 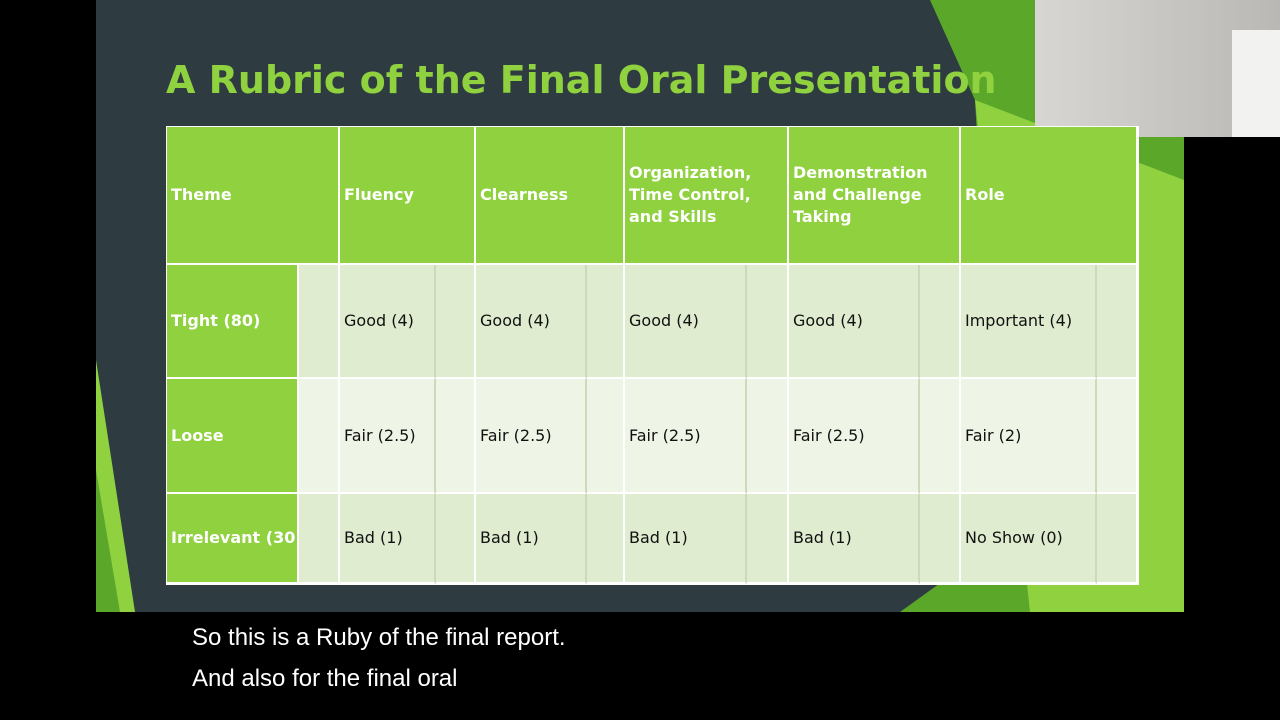 I want to click on slide-title: A Rubric of the Final Oral Presentation, so click(x=581, y=80).